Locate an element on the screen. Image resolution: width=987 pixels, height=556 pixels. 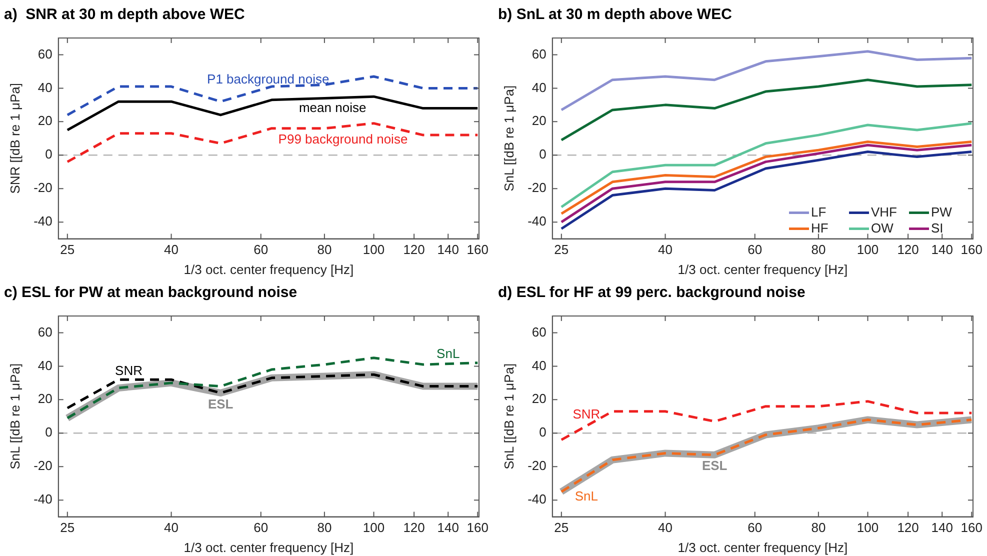
y-axis-title: SNR [[dB re 1 μPa] is located at coordinates (14, 138).